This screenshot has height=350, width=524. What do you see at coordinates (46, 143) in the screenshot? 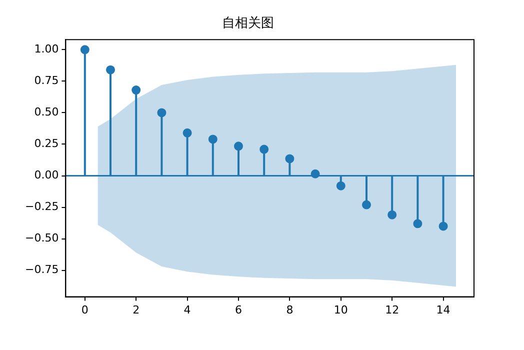
I see `y-tick-label: 0.25` at bounding box center [46, 143].